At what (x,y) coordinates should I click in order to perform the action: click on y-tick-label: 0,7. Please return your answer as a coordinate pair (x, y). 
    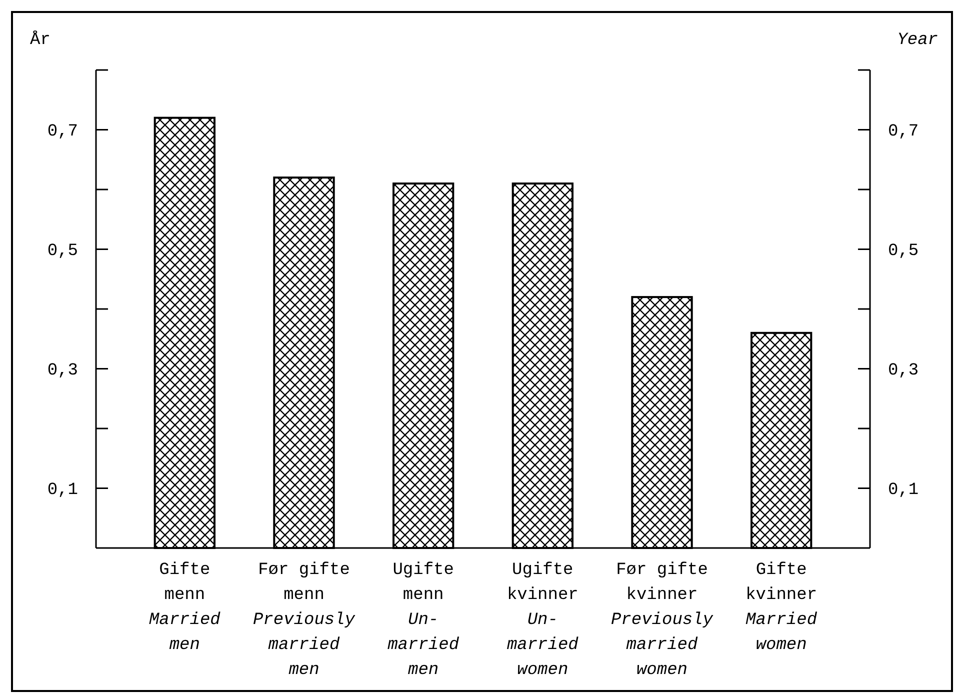
    Looking at the image, I should click on (62, 132).